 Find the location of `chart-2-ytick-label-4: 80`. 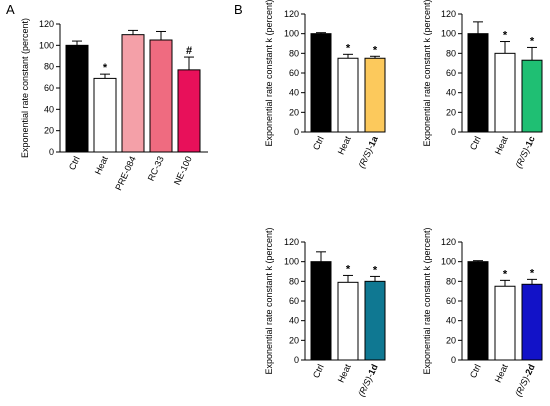

chart-2-ytick-label-4: 80 is located at coordinates (451, 53).